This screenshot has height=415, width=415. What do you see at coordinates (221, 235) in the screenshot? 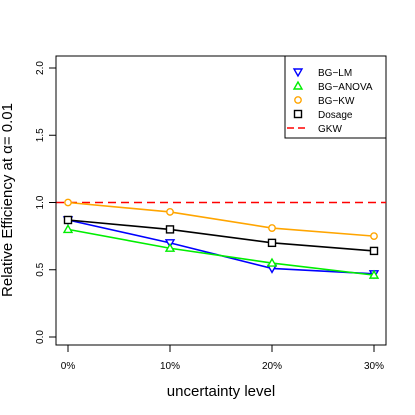
I see `series-line-dosage` at bounding box center [221, 235].